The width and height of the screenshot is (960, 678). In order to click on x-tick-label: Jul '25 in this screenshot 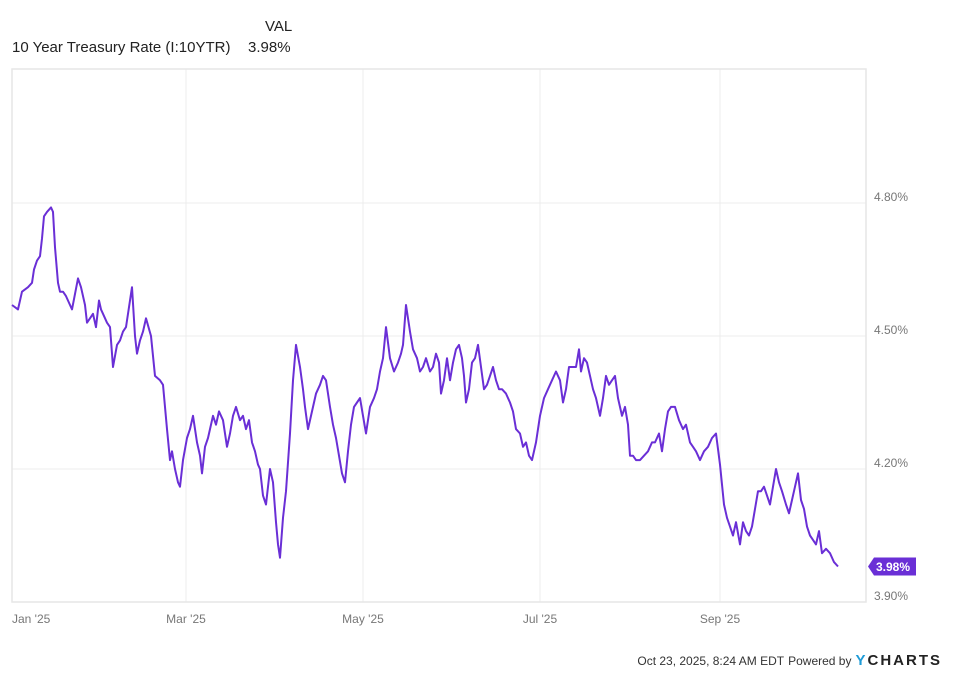, I will do `click(540, 619)`.